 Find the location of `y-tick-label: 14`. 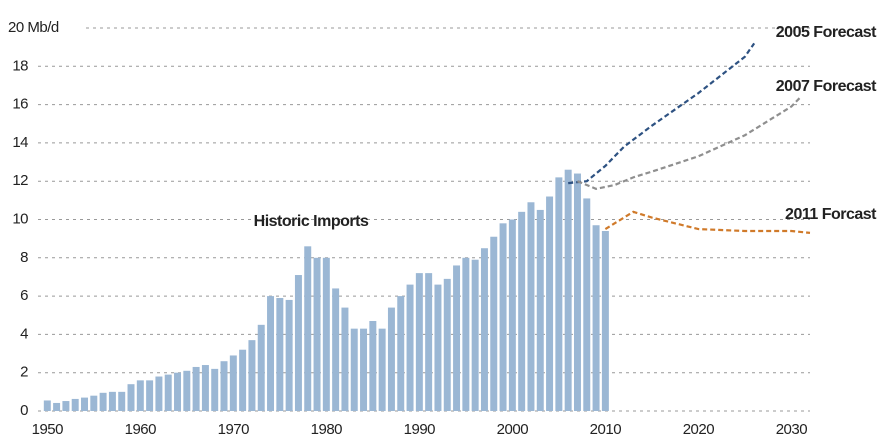

y-tick-label: 14 is located at coordinates (20, 142).